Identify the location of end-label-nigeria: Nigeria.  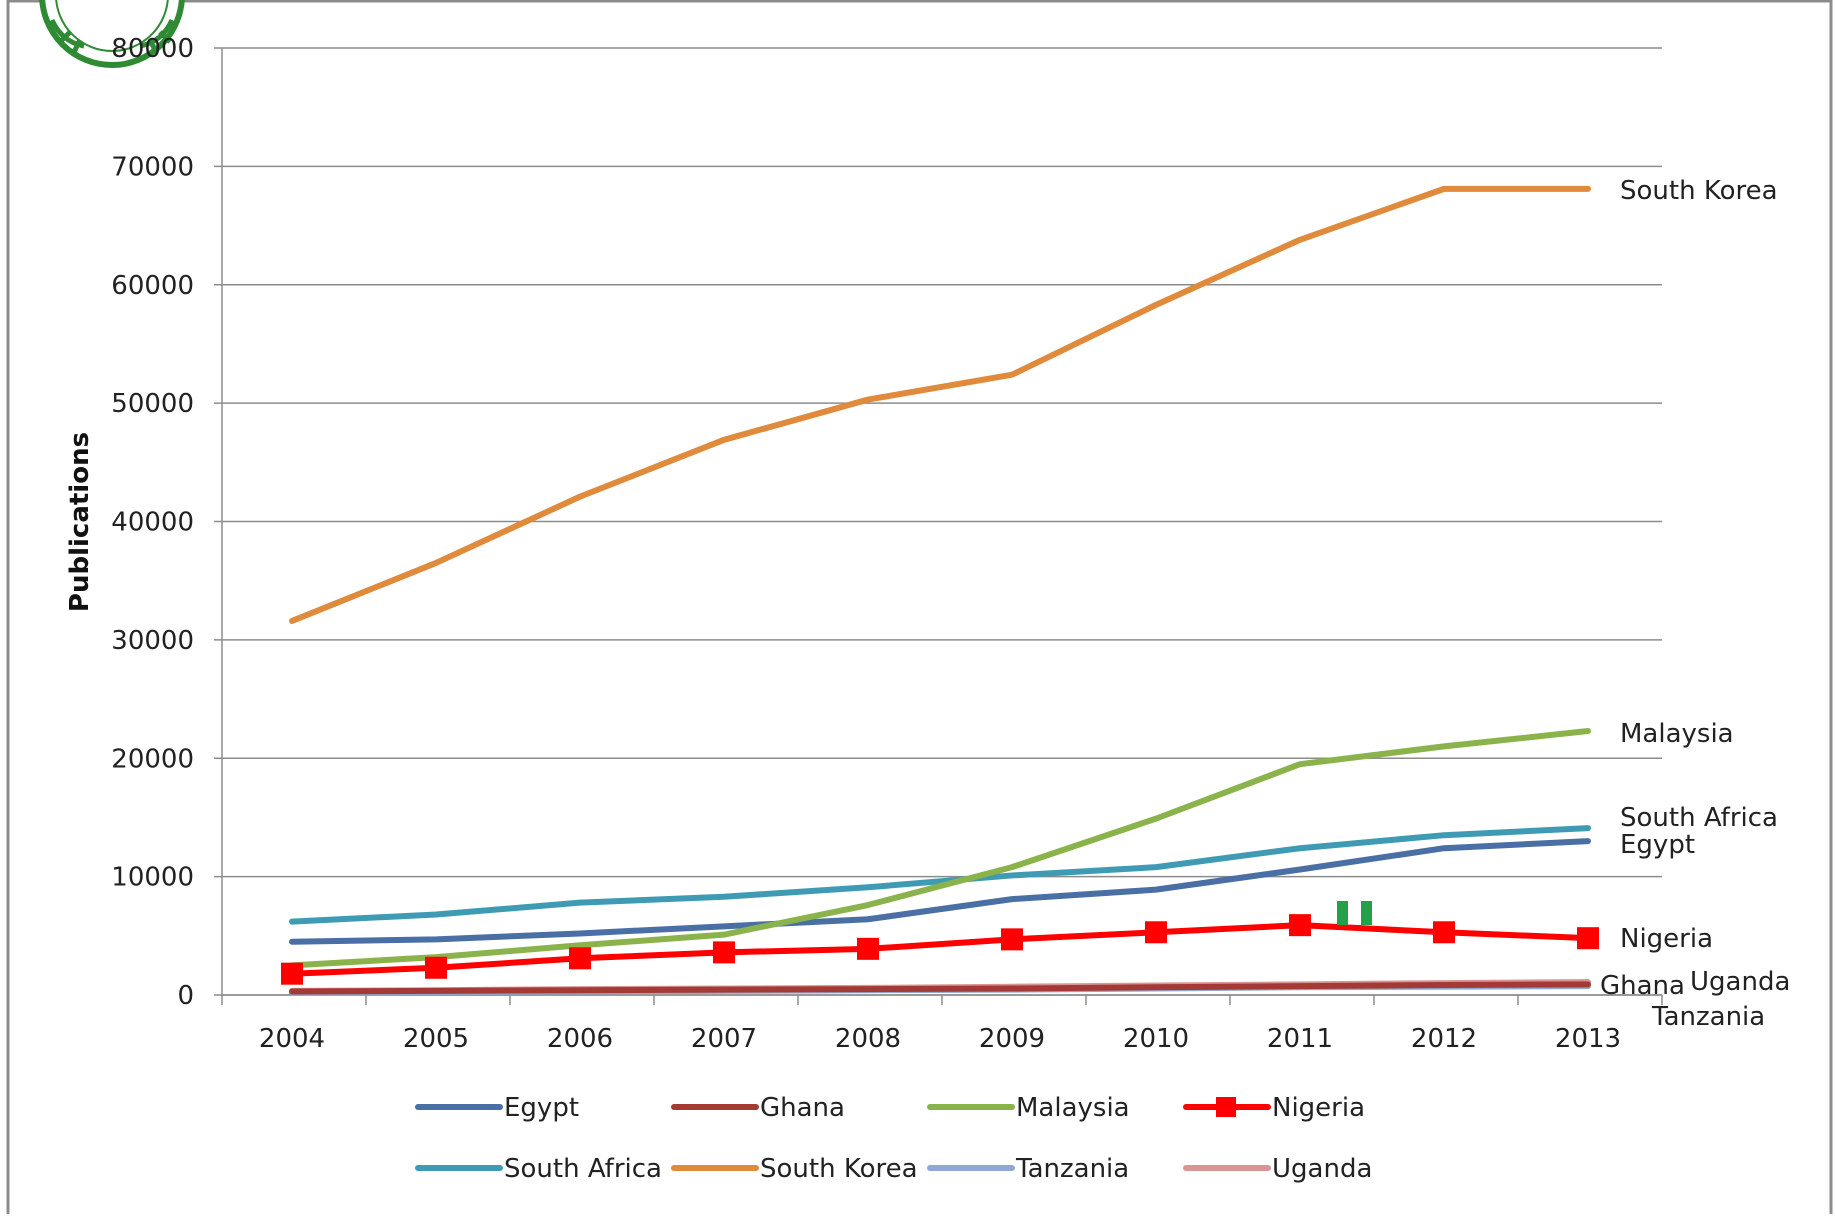
(1666, 939).